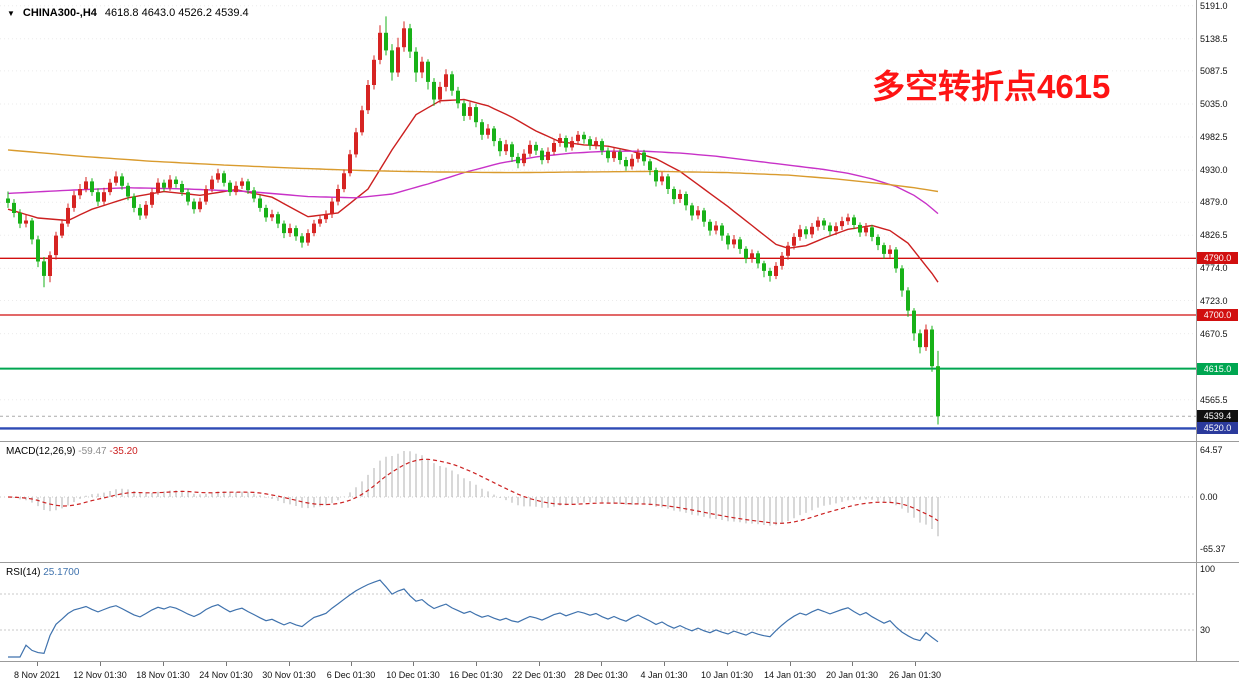 This screenshot has width=1239, height=696. What do you see at coordinates (1217, 315) in the screenshot?
I see `price-badge: 4700.0` at bounding box center [1217, 315].